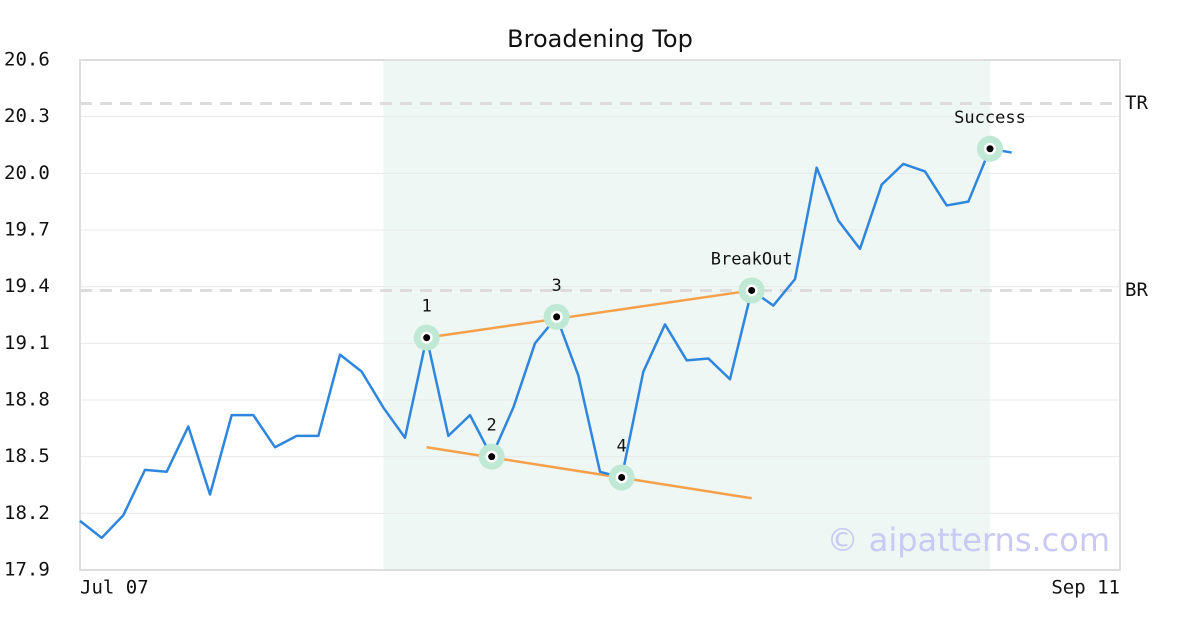 Image resolution: width=1200 pixels, height=630 pixels. I want to click on trendline, so click(589, 314).